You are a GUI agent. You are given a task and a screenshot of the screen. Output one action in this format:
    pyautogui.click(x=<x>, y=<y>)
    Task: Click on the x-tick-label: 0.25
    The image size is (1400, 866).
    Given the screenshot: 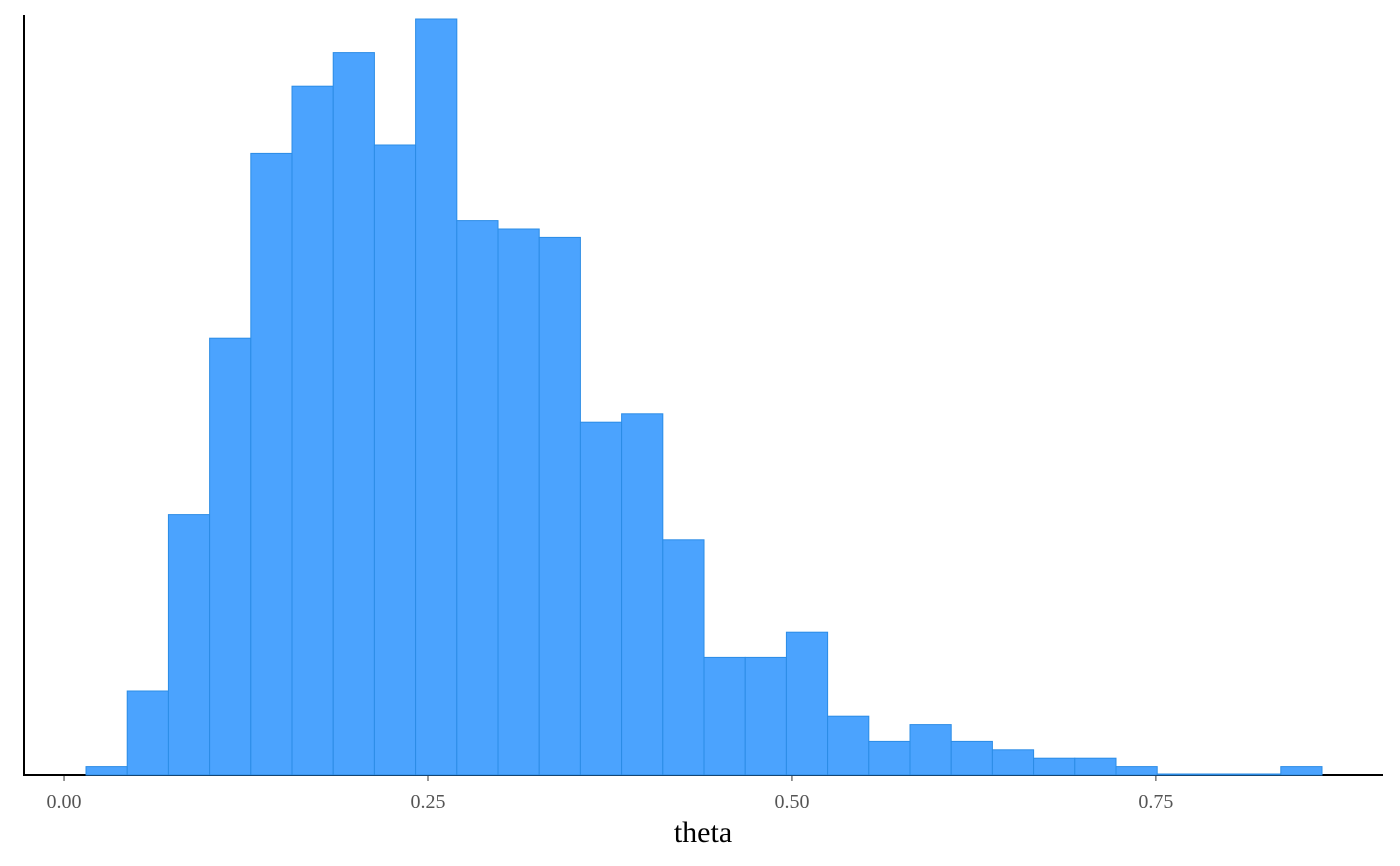 What is the action you would take?
    pyautogui.click(x=427, y=802)
    